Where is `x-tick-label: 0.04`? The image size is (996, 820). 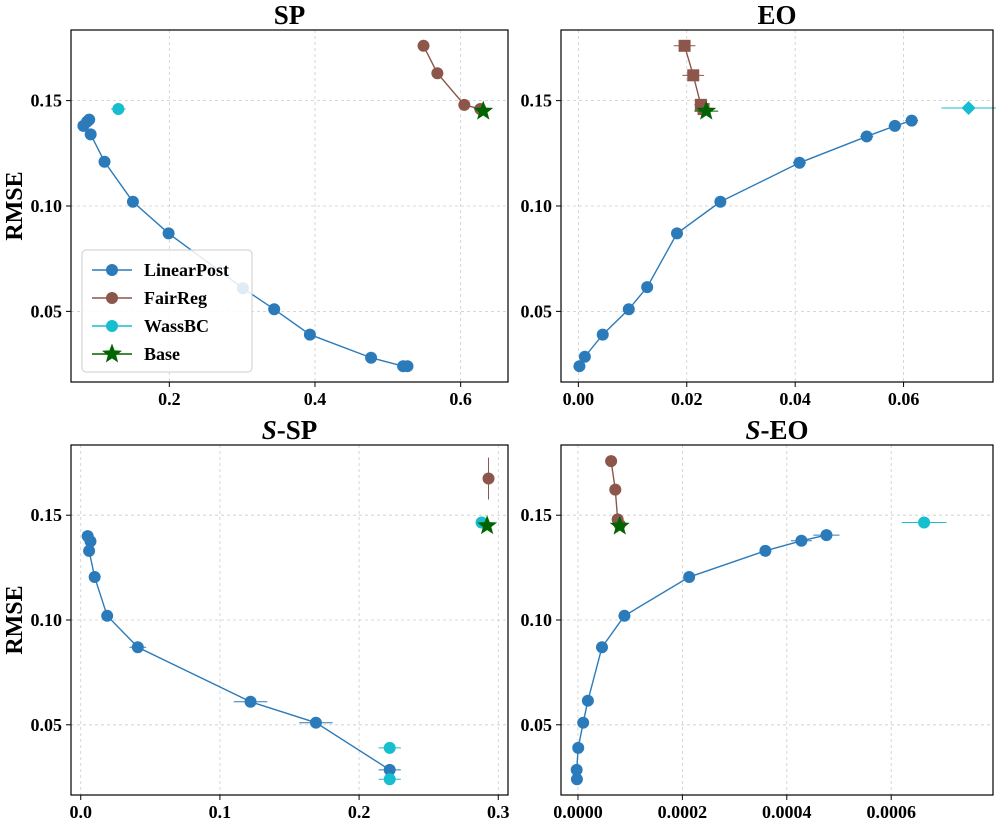
x-tick-label: 0.04 is located at coordinates (795, 399).